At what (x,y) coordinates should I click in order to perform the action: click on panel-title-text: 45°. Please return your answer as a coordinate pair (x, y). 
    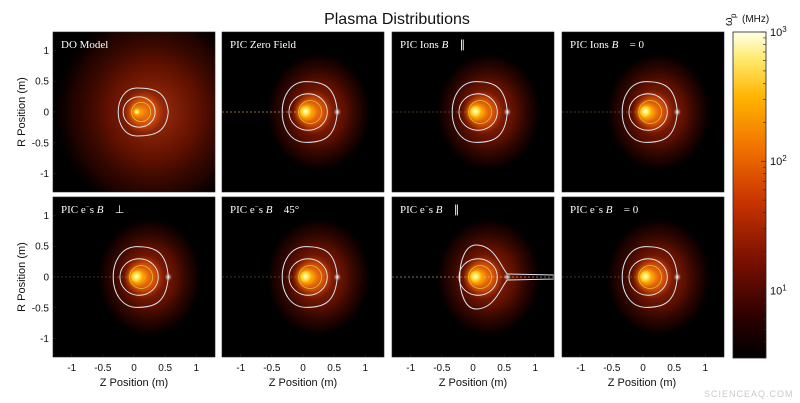
    Looking at the image, I should click on (290, 210).